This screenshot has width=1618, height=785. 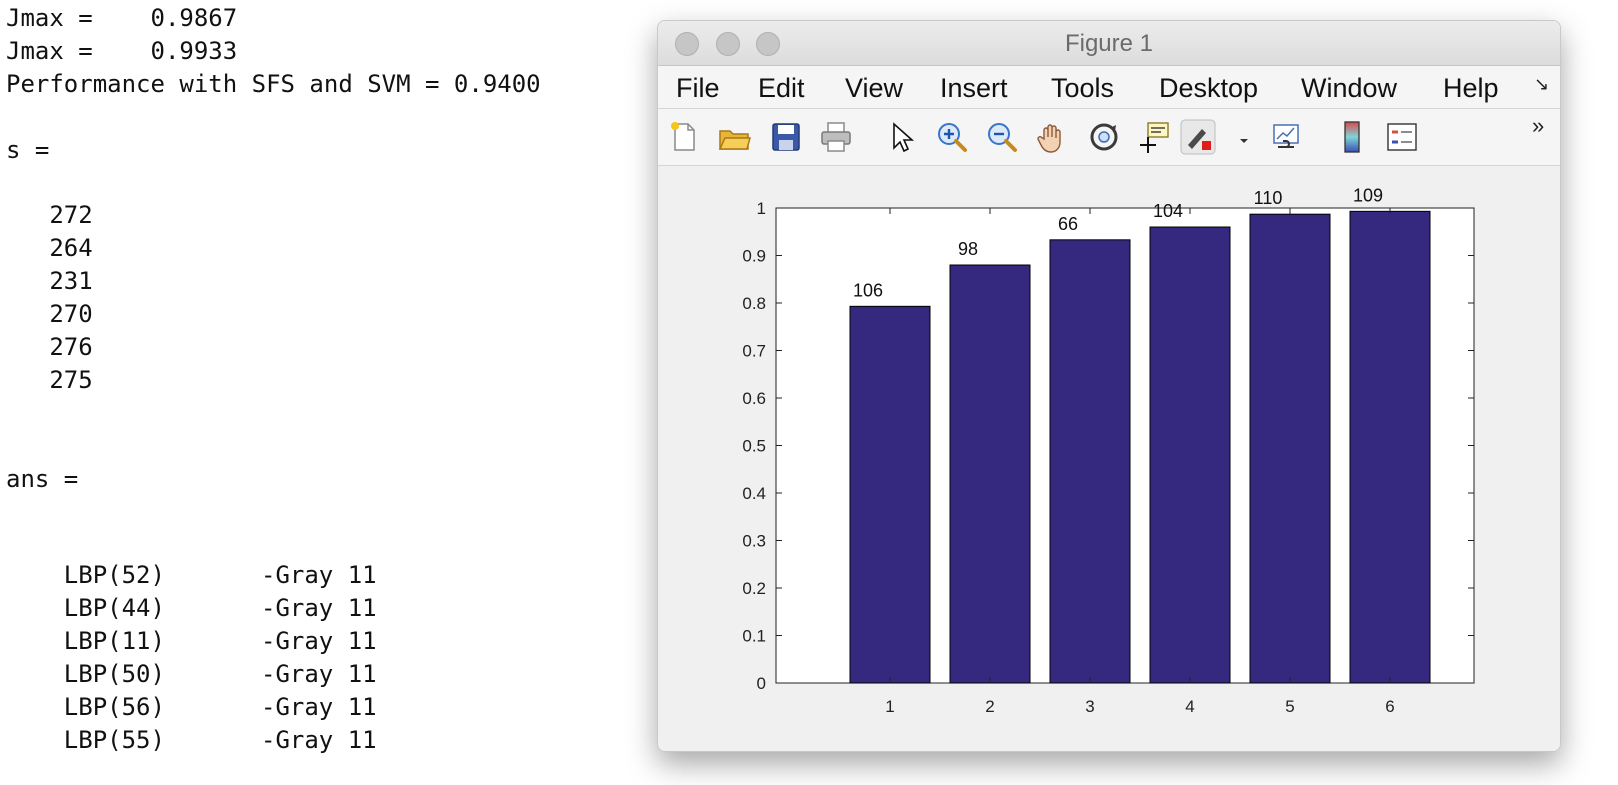 I want to click on x-tick-label: 1, so click(x=889, y=706).